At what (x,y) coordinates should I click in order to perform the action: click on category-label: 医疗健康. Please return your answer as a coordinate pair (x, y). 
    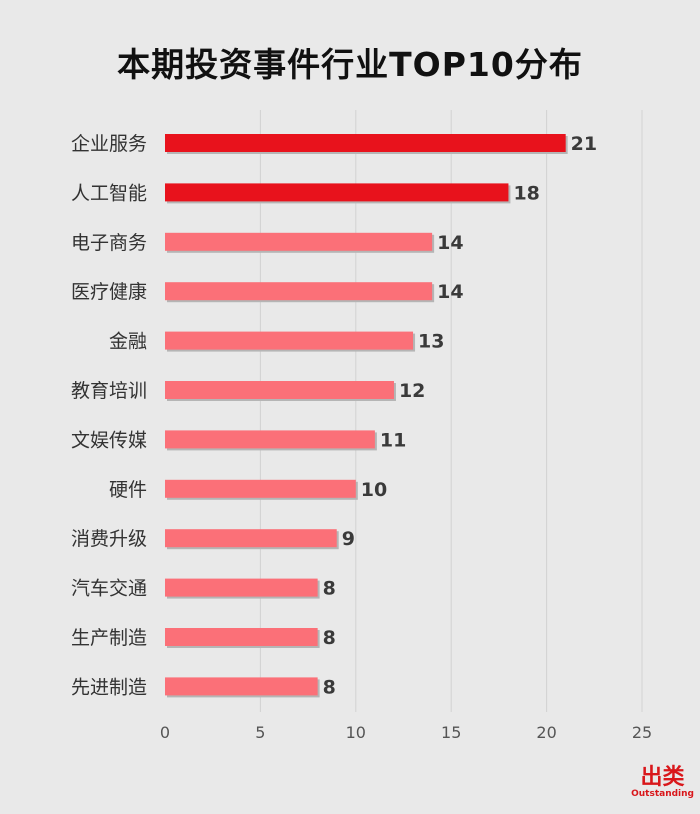
    Looking at the image, I should click on (109, 292).